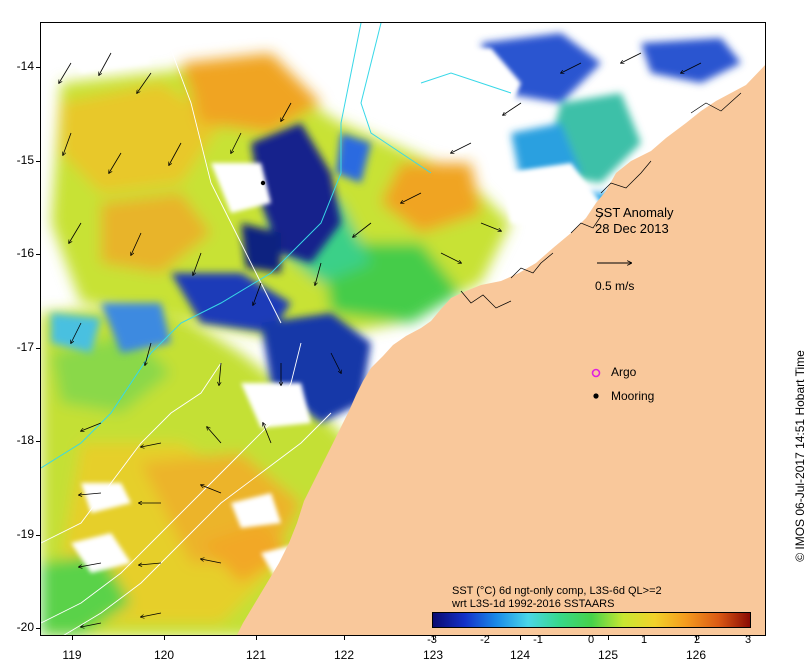 The height and width of the screenshot is (672, 809). Describe the element at coordinates (696, 655) in the screenshot. I see `lon-label-126: 126` at that location.